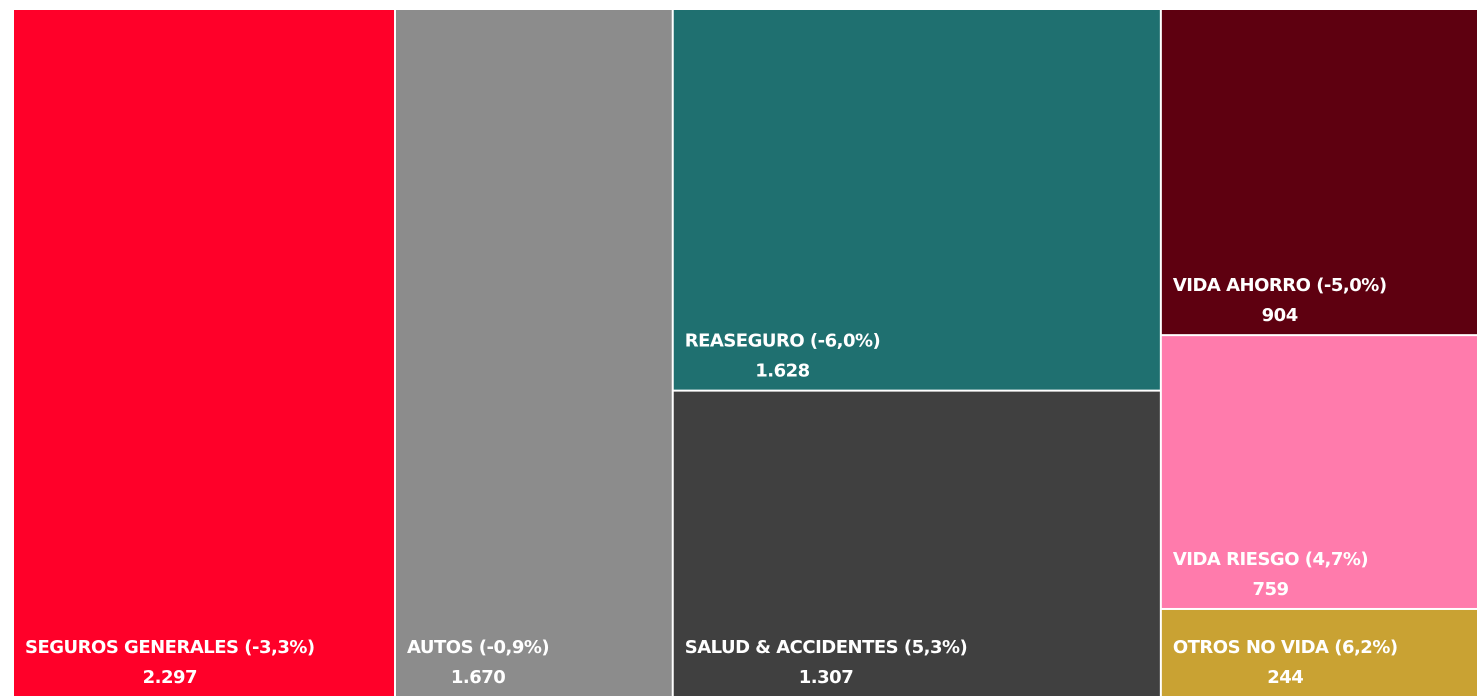 This screenshot has width=1479, height=698. Describe the element at coordinates (1285, 677) in the screenshot. I see `tile-value: 244` at that location.